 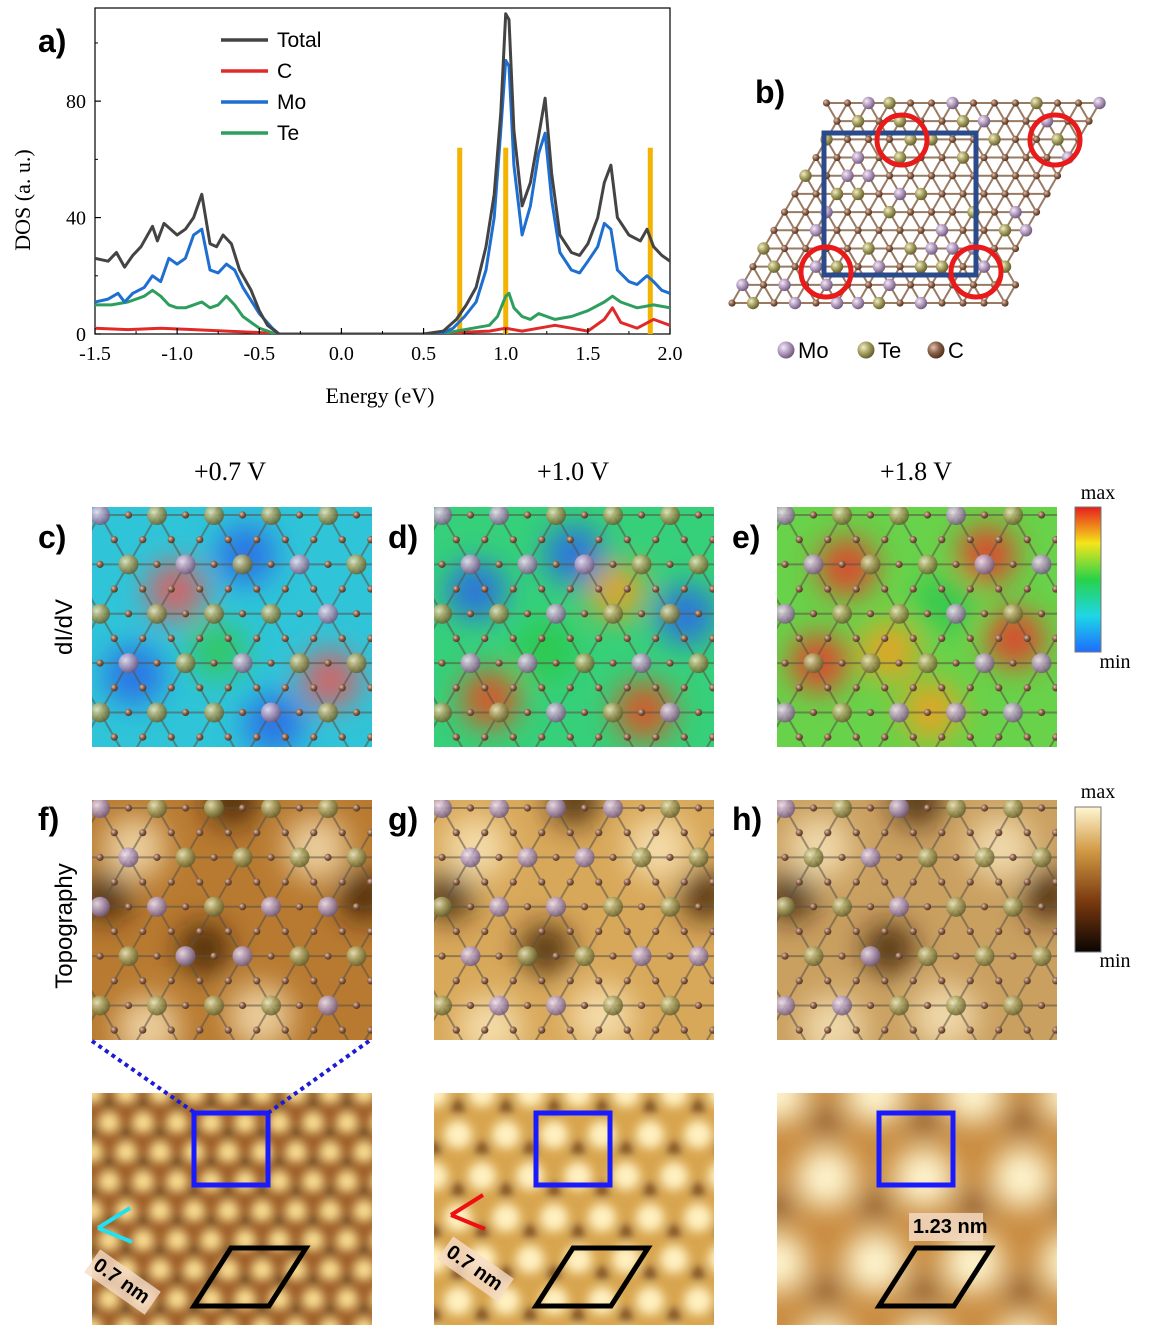 I want to click on lattice-arrows, so click(x=114, y=1225).